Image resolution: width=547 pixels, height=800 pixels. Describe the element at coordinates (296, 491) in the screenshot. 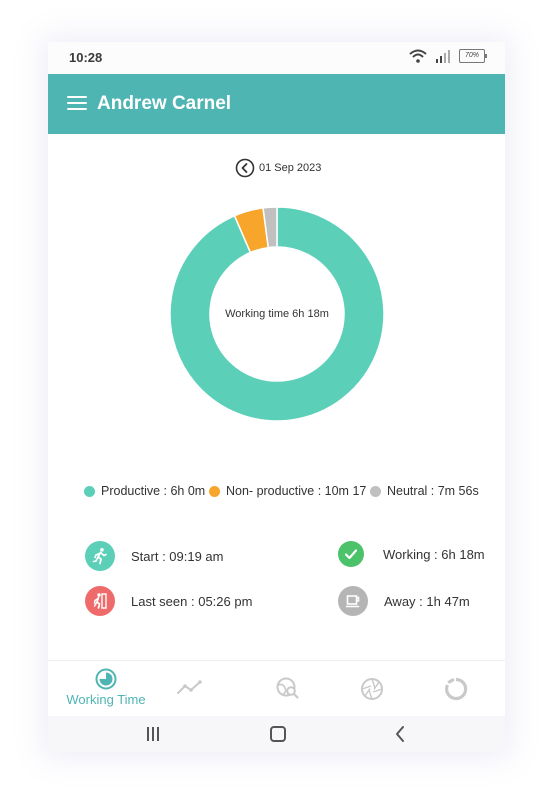

I see `legend-label: Non- productive : 10m 17` at that location.